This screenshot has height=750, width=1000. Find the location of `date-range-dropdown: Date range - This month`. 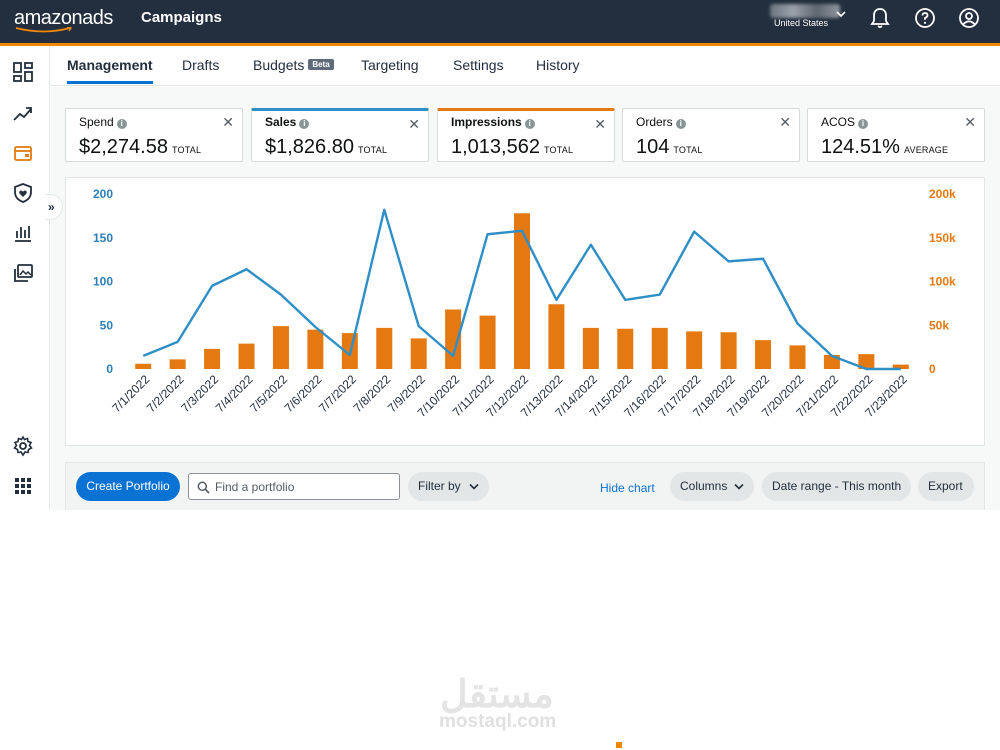

date-range-dropdown: Date range - This month is located at coordinates (836, 486).